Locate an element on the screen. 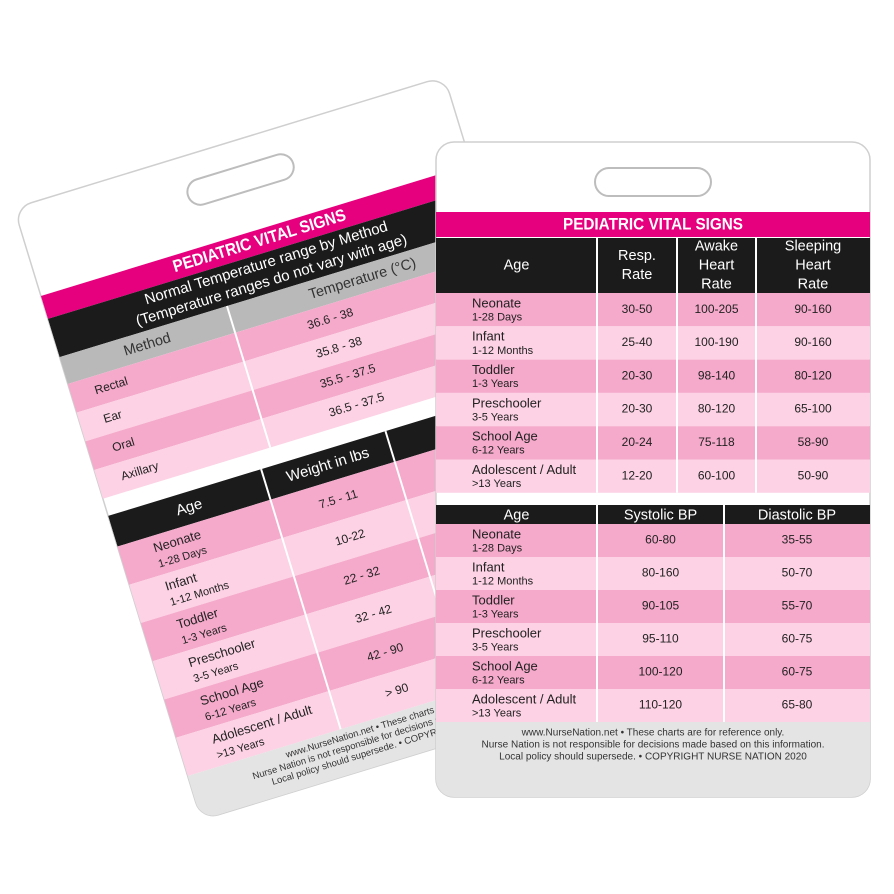 Image resolution: width=894 pixels, height=894 pixels. age-group: Toddler is located at coordinates (493, 599).